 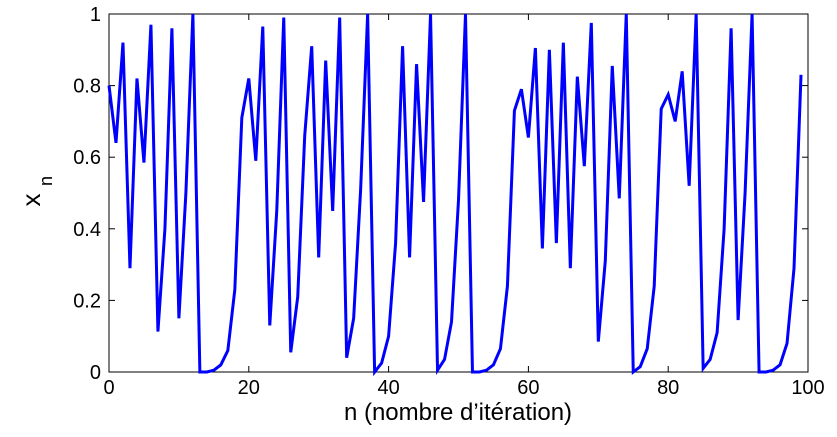 I want to click on y-axis-label: x n, so click(x=36, y=191).